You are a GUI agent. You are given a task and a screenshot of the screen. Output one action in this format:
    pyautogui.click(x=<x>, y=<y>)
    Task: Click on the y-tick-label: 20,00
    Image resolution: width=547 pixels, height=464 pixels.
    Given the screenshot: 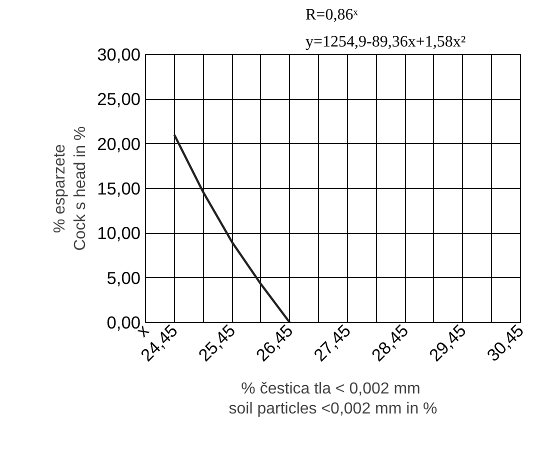 What is the action you would take?
    pyautogui.click(x=119, y=144)
    